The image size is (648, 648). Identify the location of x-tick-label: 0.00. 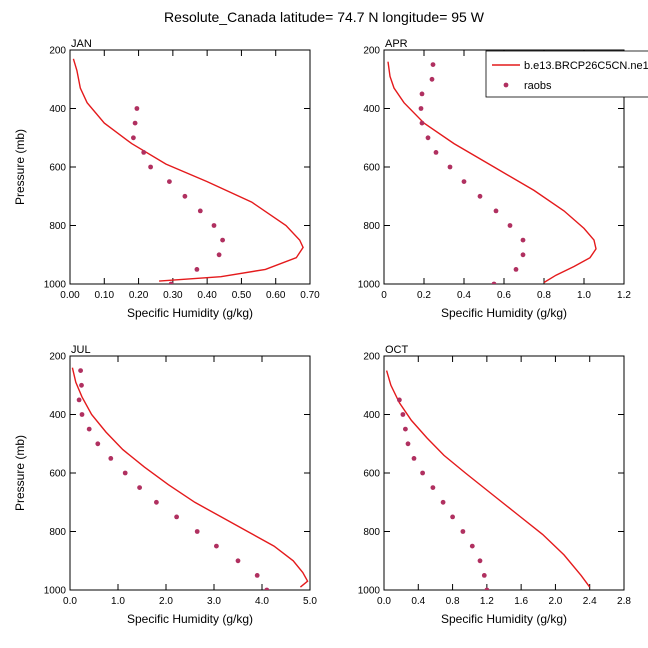
(70, 295).